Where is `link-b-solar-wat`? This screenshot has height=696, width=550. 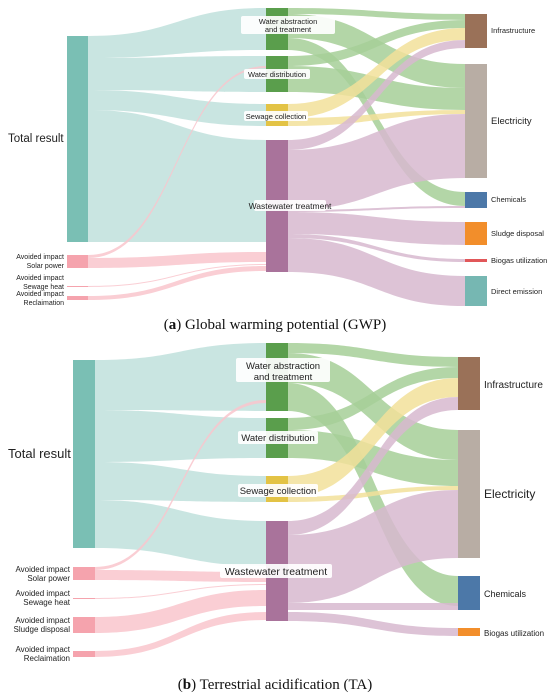 link-b-solar-wat is located at coordinates (180, 485).